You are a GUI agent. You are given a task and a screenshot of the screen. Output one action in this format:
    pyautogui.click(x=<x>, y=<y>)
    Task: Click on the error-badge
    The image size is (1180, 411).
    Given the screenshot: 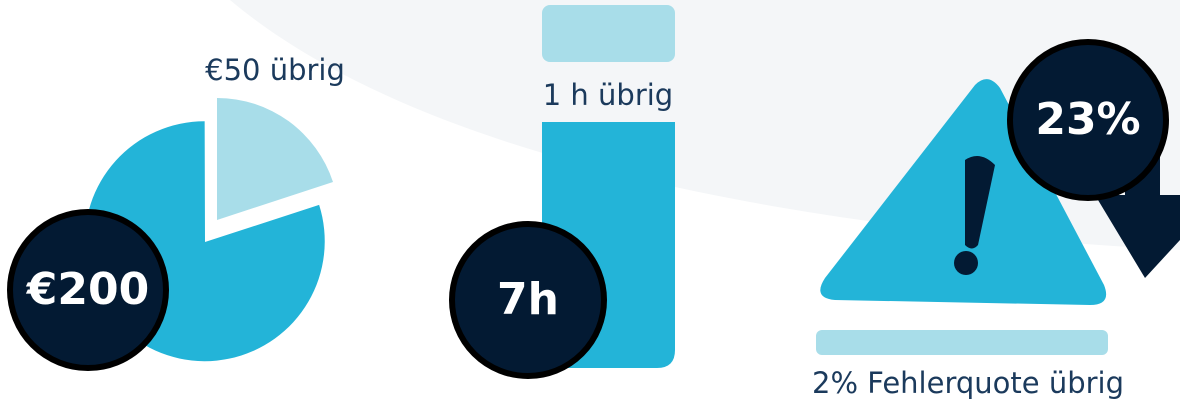 What is the action you would take?
    pyautogui.click(x=1088, y=120)
    